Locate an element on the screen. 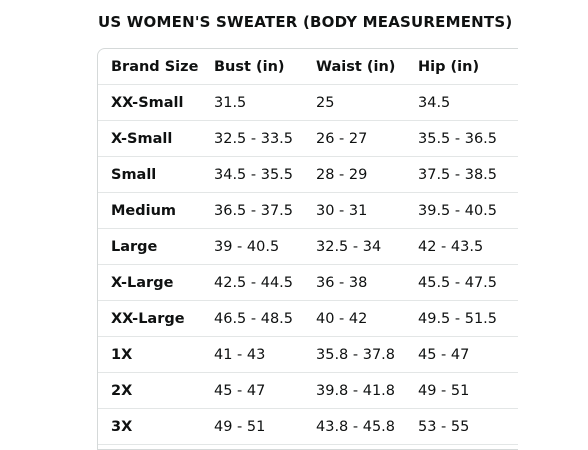 The width and height of the screenshot is (588, 450). table-row: Medium 36.5 - 37.5 30 - 31 39.5 - 40.5 is located at coordinates (308, 210).